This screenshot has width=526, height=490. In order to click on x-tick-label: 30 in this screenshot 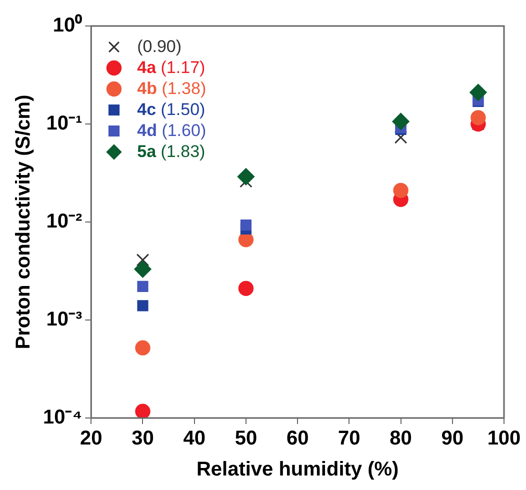, I will do `click(143, 439)`.